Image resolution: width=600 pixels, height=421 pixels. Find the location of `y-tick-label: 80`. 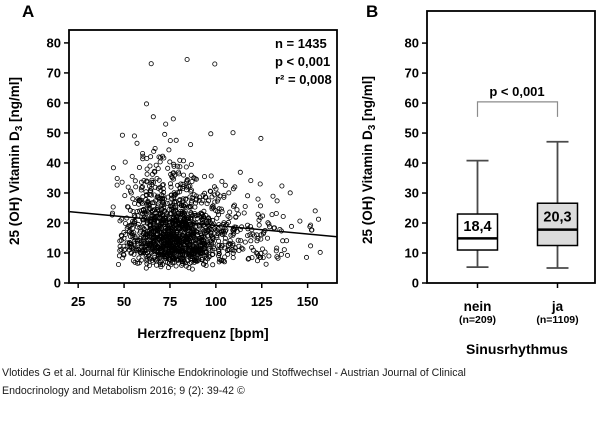

y-tick-label: 80 is located at coordinates (412, 43).